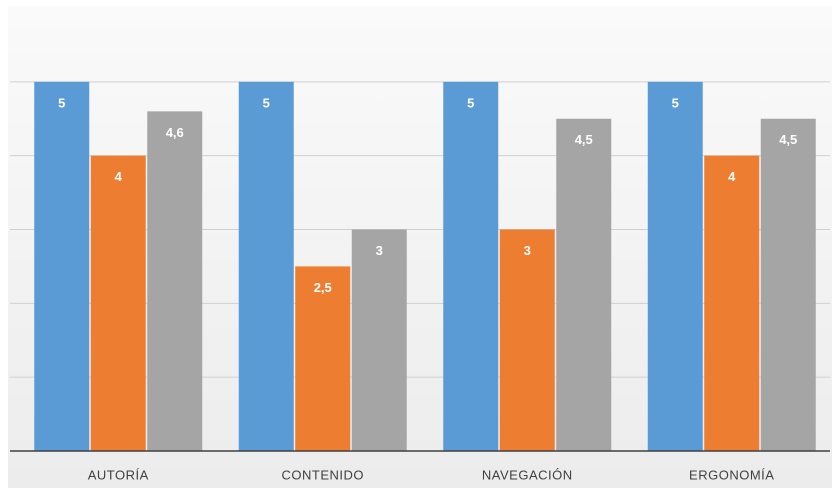 This screenshot has width=839, height=488. What do you see at coordinates (323, 474) in the screenshot?
I see `x-tick-label: CONTENIDO` at bounding box center [323, 474].